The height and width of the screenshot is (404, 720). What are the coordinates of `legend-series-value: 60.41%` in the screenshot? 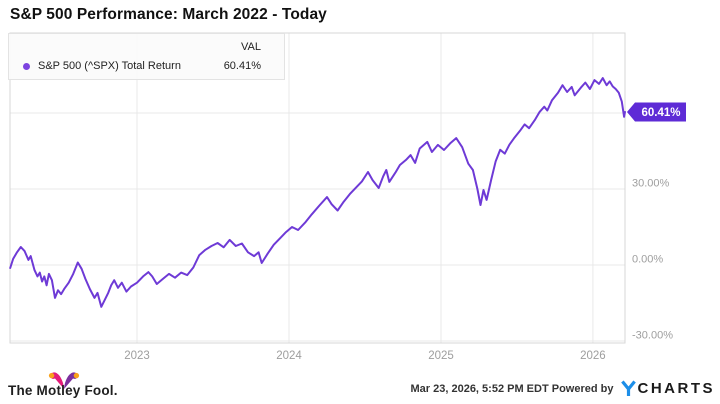 It's located at (242, 66).